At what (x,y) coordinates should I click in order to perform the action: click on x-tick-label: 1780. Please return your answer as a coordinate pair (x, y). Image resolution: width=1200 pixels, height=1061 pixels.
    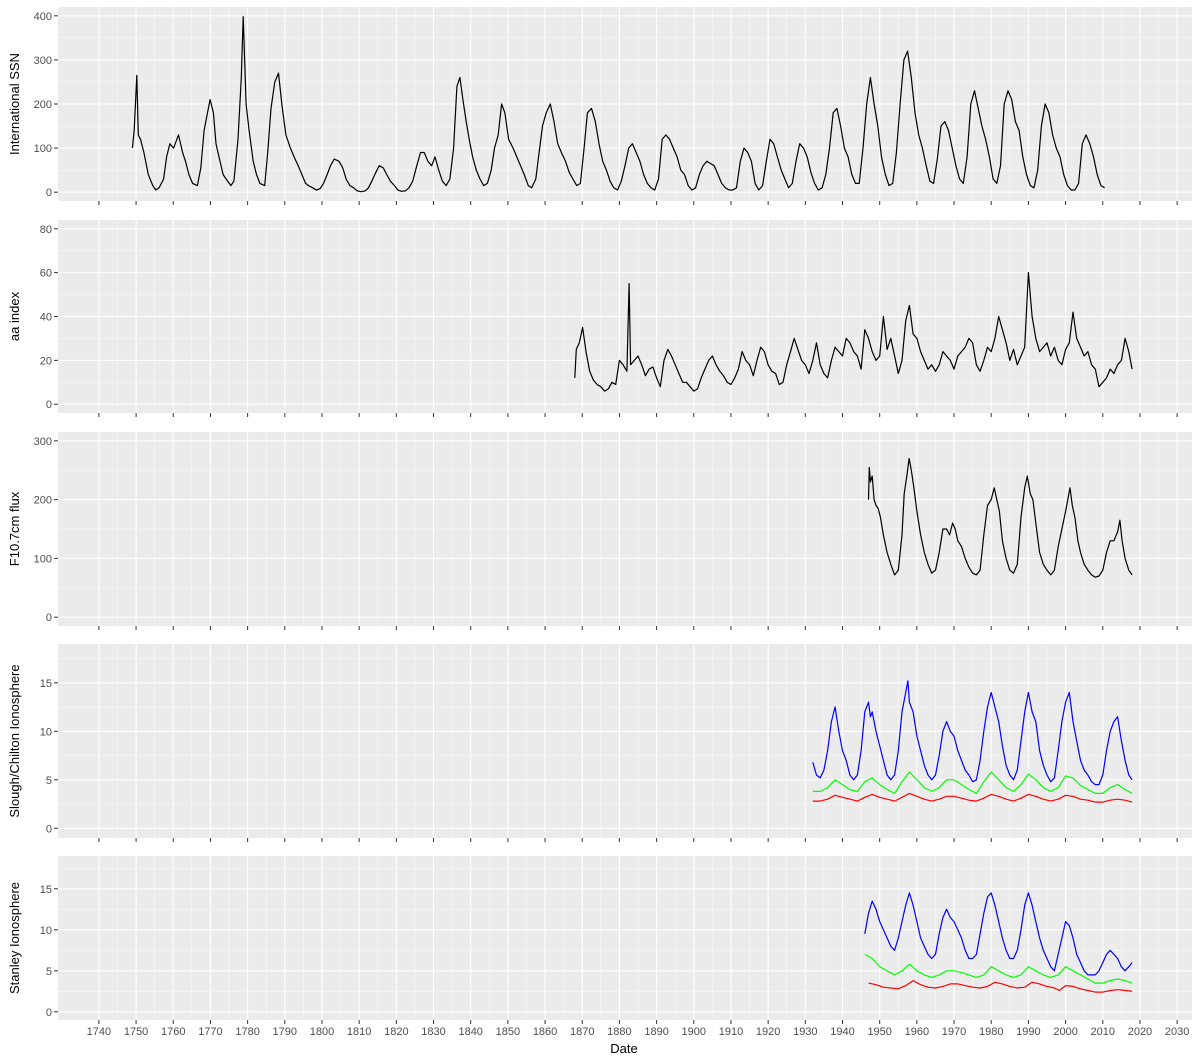
    Looking at the image, I should click on (247, 1032).